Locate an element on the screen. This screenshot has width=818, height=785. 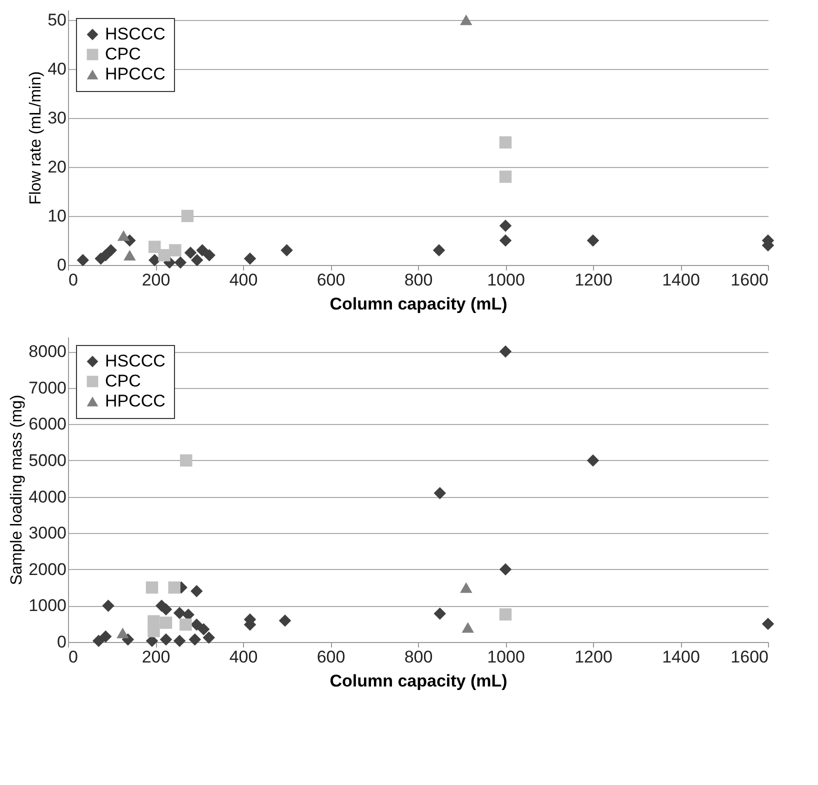
y-tick-label: 40 is located at coordinates (57, 68).